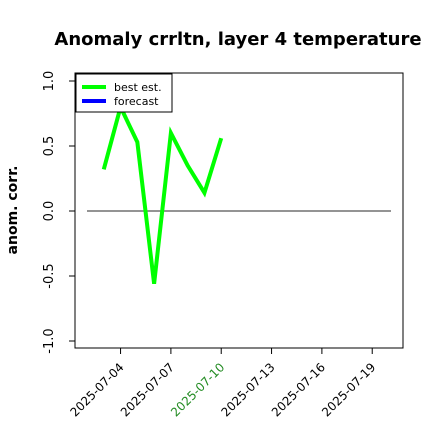 The height and width of the screenshot is (440, 440). What do you see at coordinates (138, 87) in the screenshot?
I see `legend-label: best est.` at bounding box center [138, 87].